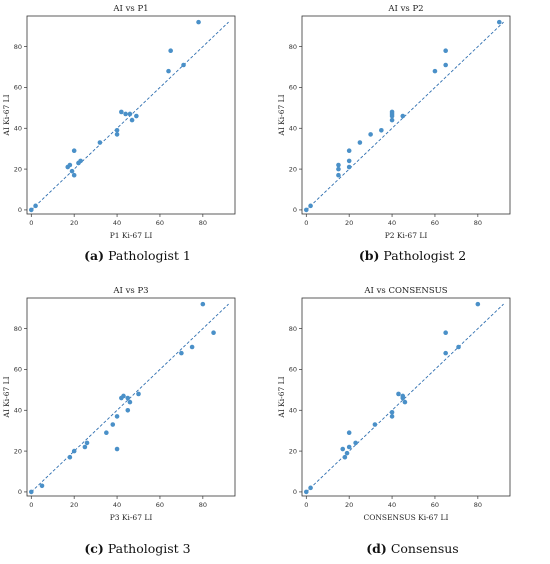 The width and height of the screenshot is (550, 564). Describe the element at coordinates (94, 548) in the screenshot. I see `caption-tag: (c)` at that location.